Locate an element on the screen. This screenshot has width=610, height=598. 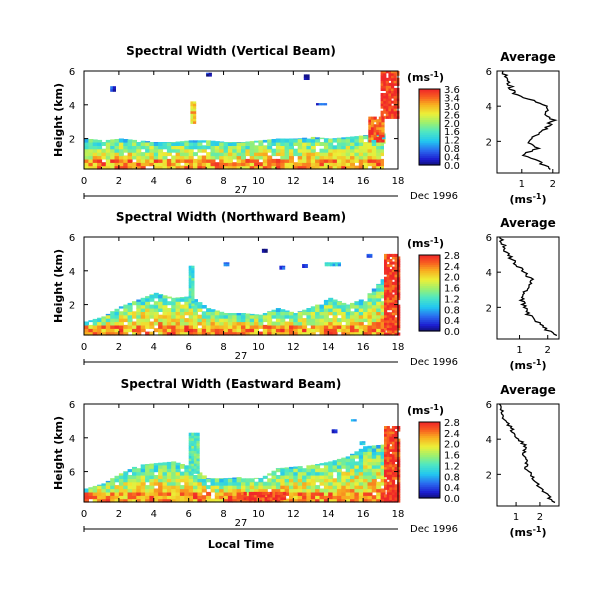
date-day-label: 27 is located at coordinates (241, 356).